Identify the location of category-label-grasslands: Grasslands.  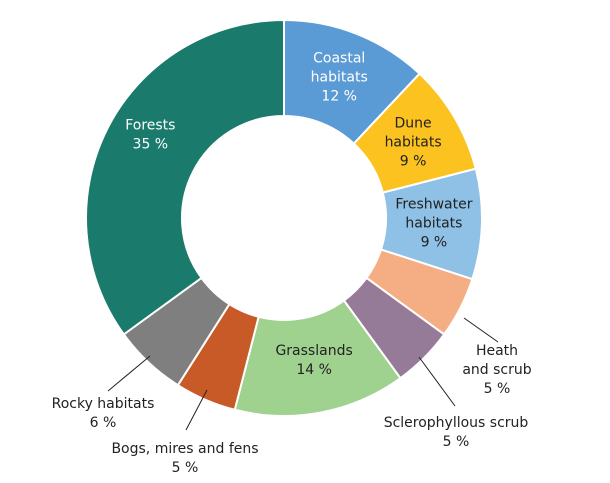
(313, 351).